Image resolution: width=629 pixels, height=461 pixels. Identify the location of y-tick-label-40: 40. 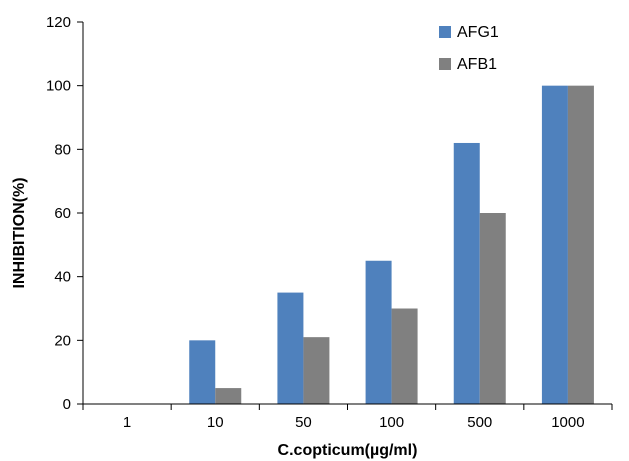
(62, 277).